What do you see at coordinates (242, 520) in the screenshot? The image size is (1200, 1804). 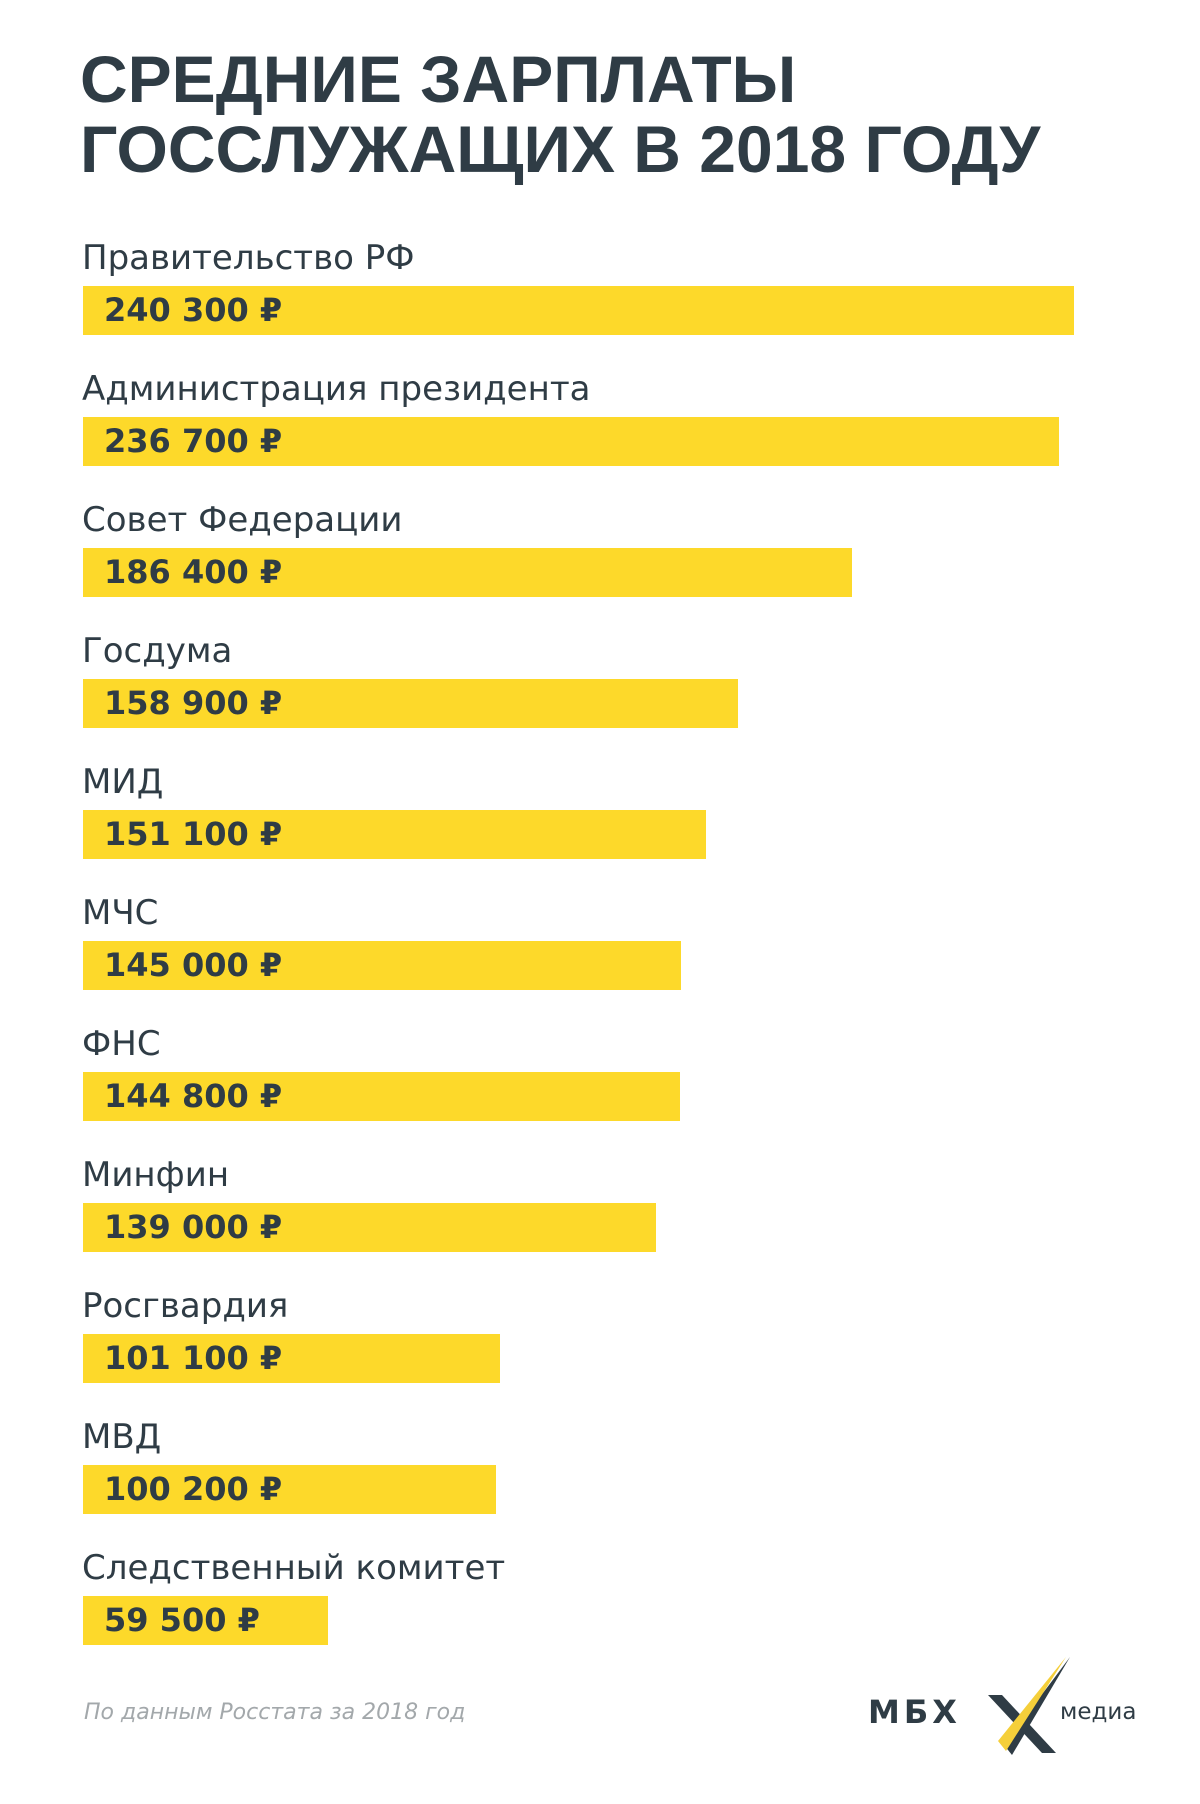 I see `category-label: Совет Федерации` at bounding box center [242, 520].